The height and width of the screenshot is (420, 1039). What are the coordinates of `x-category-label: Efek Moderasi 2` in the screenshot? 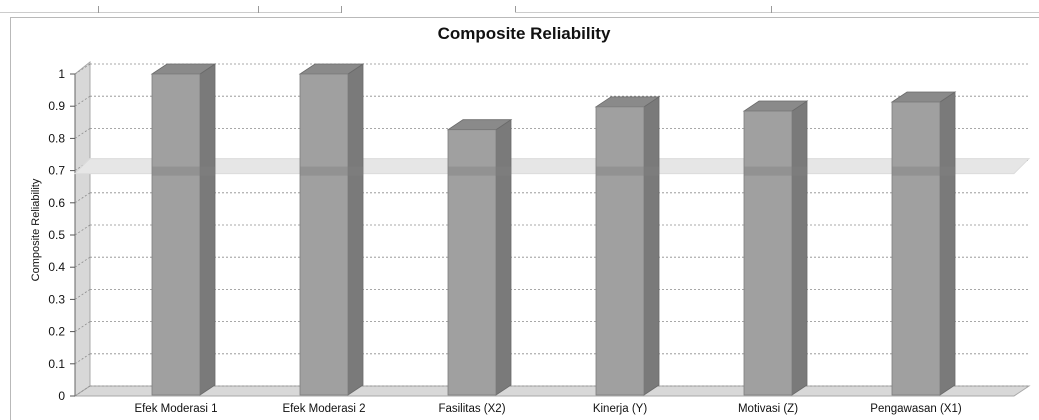 It's located at (323, 409).